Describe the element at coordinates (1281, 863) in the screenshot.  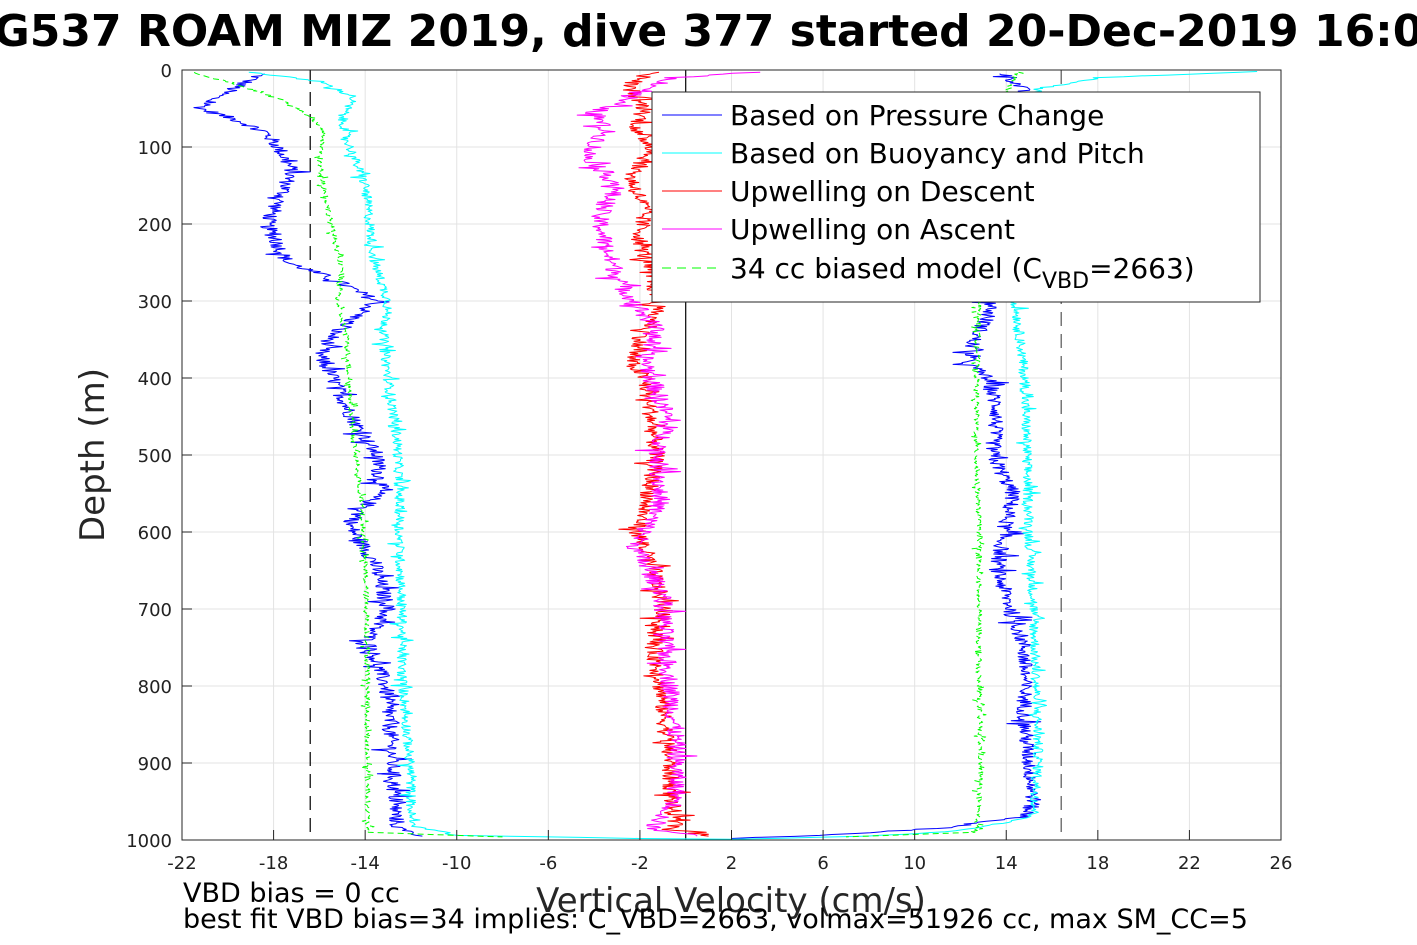
I see `x-tick-label: 26` at that location.